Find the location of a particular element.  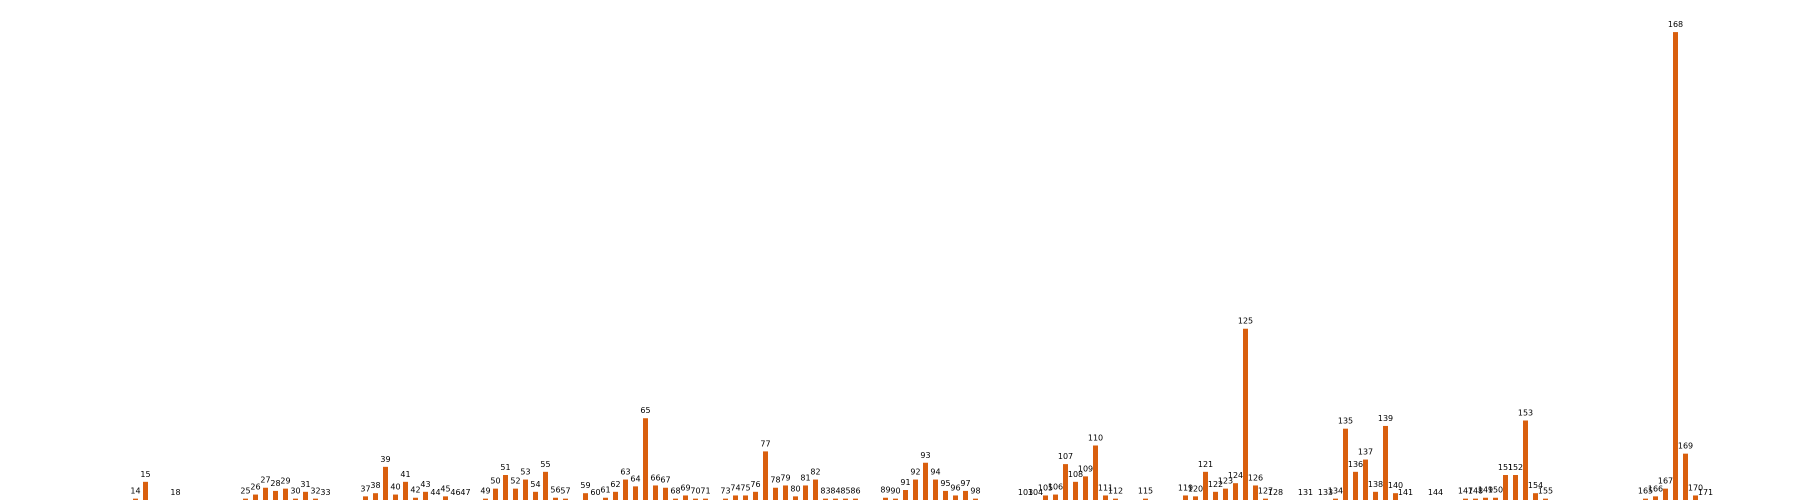

bar-label-75: 75 is located at coordinates (745, 487).